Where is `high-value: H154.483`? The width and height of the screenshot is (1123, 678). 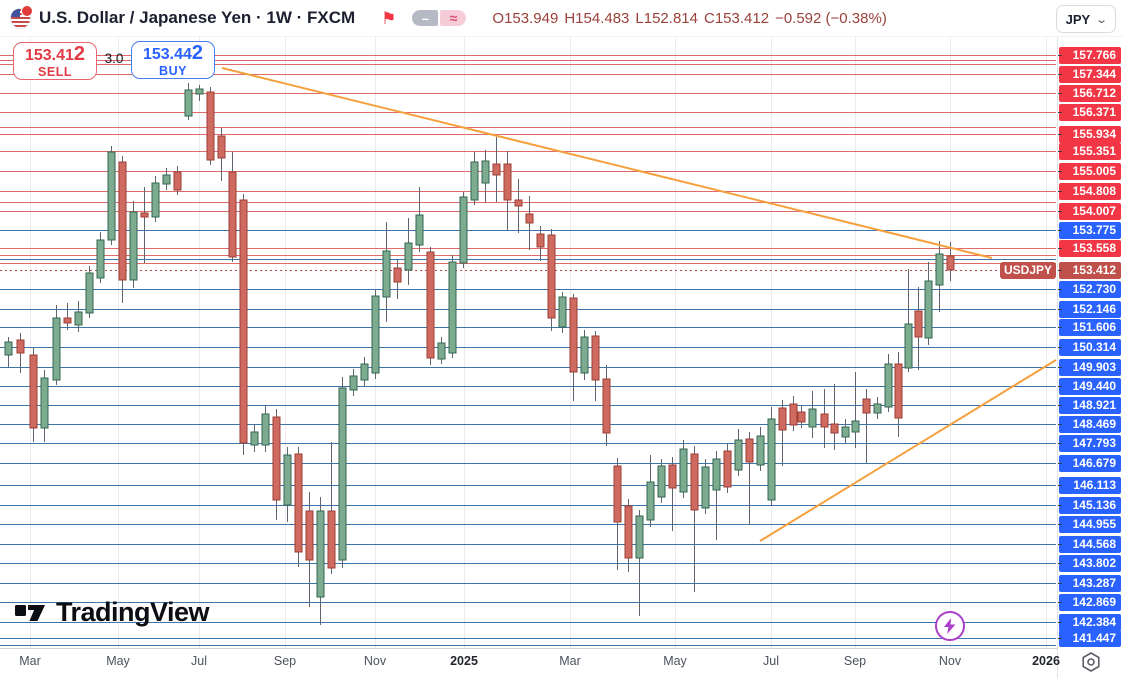
high-value: H154.483 is located at coordinates (597, 18).